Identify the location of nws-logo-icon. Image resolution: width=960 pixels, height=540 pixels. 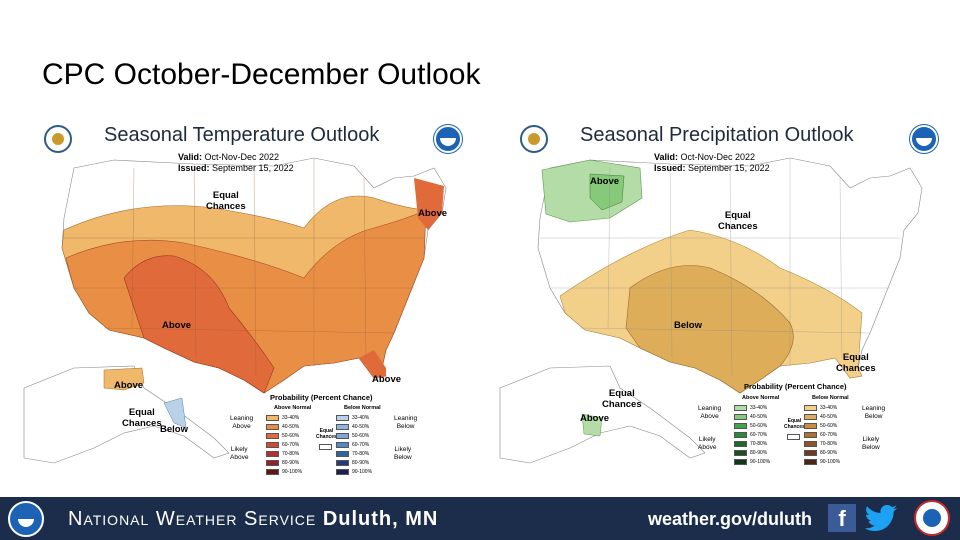
(932, 518).